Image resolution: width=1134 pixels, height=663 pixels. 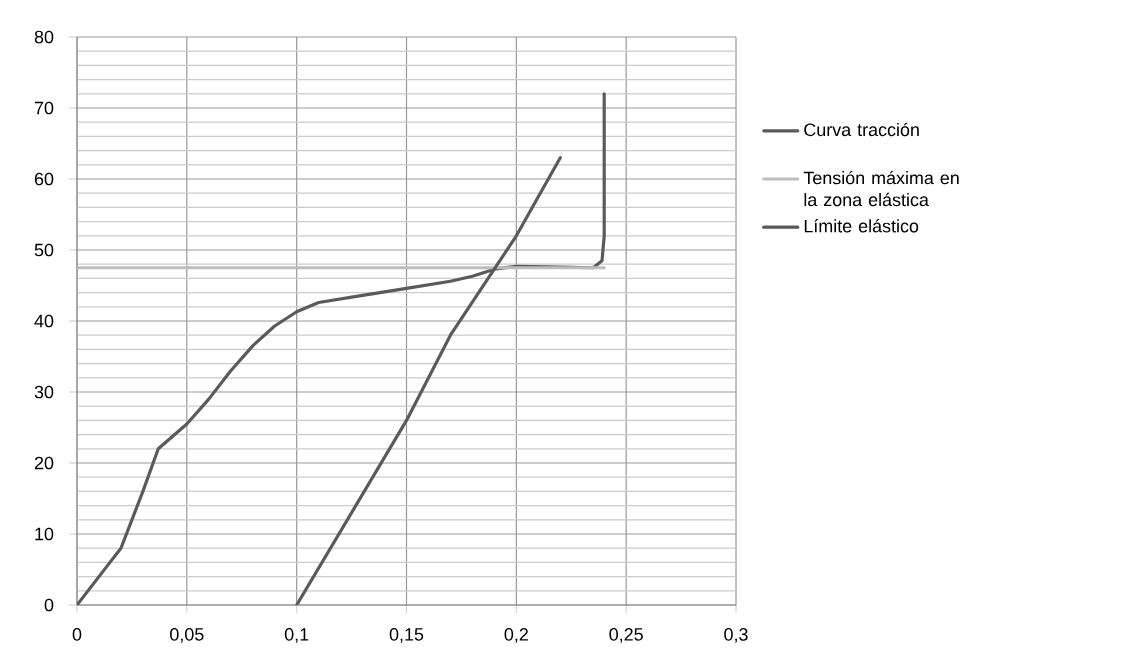 What do you see at coordinates (44, 321) in the screenshot?
I see `y-tick-label: 40` at bounding box center [44, 321].